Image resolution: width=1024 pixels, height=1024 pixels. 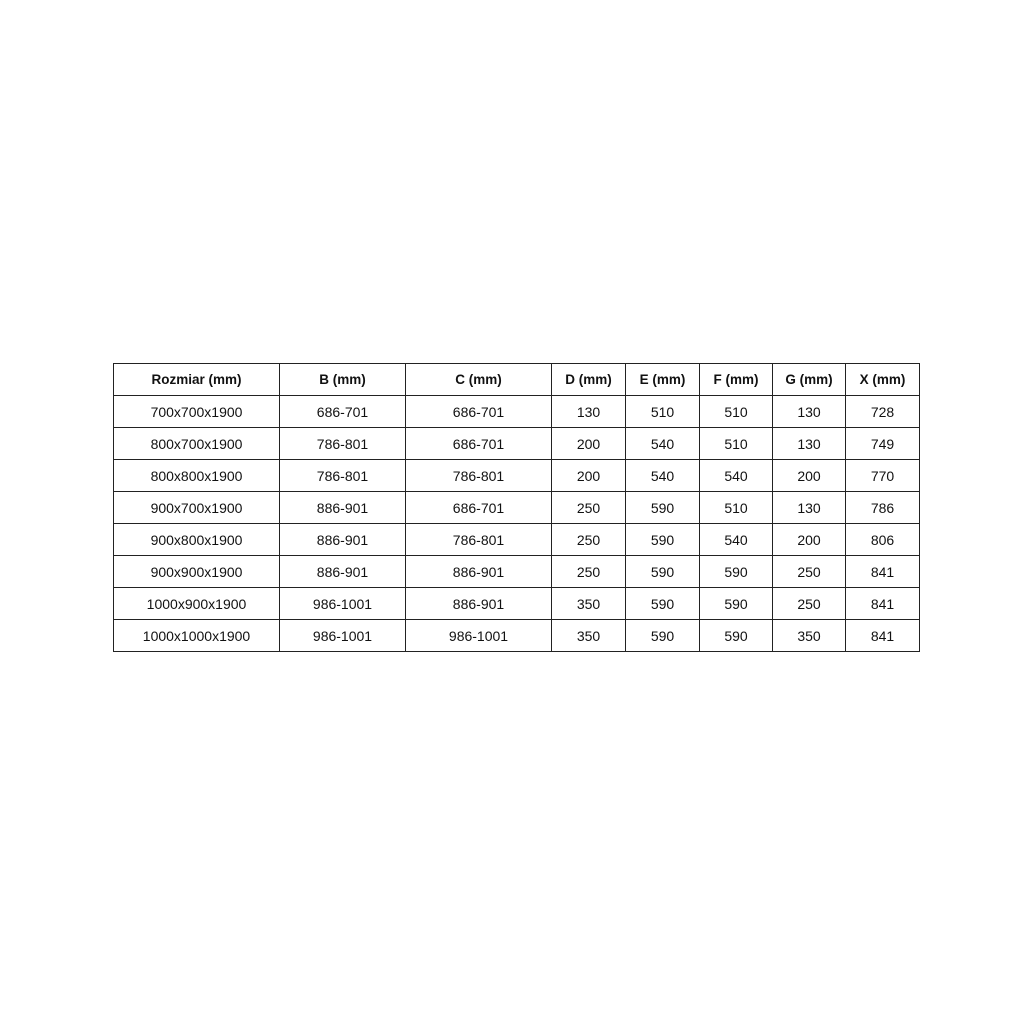 I want to click on column-header-d: D (mm), so click(x=588, y=379).